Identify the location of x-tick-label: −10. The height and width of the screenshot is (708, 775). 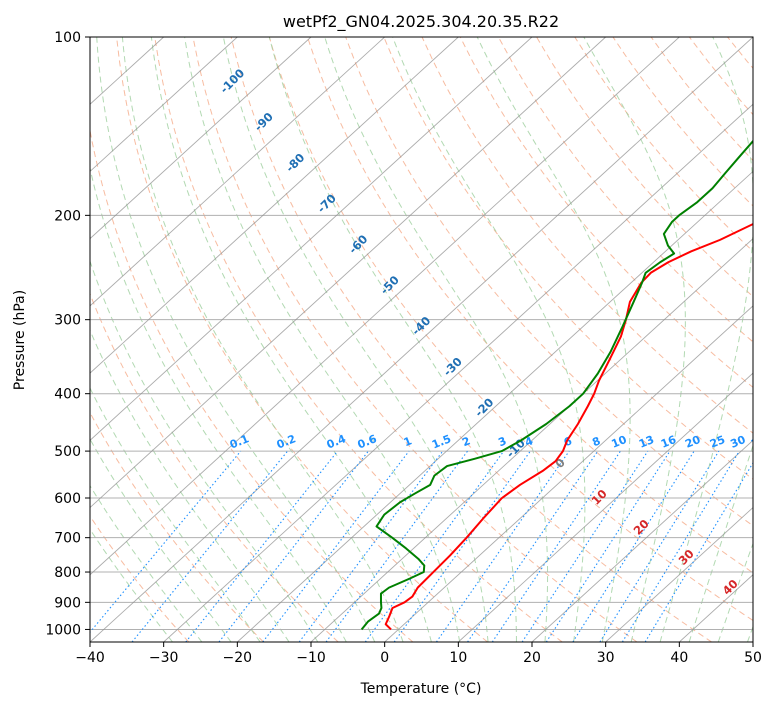
(311, 658).